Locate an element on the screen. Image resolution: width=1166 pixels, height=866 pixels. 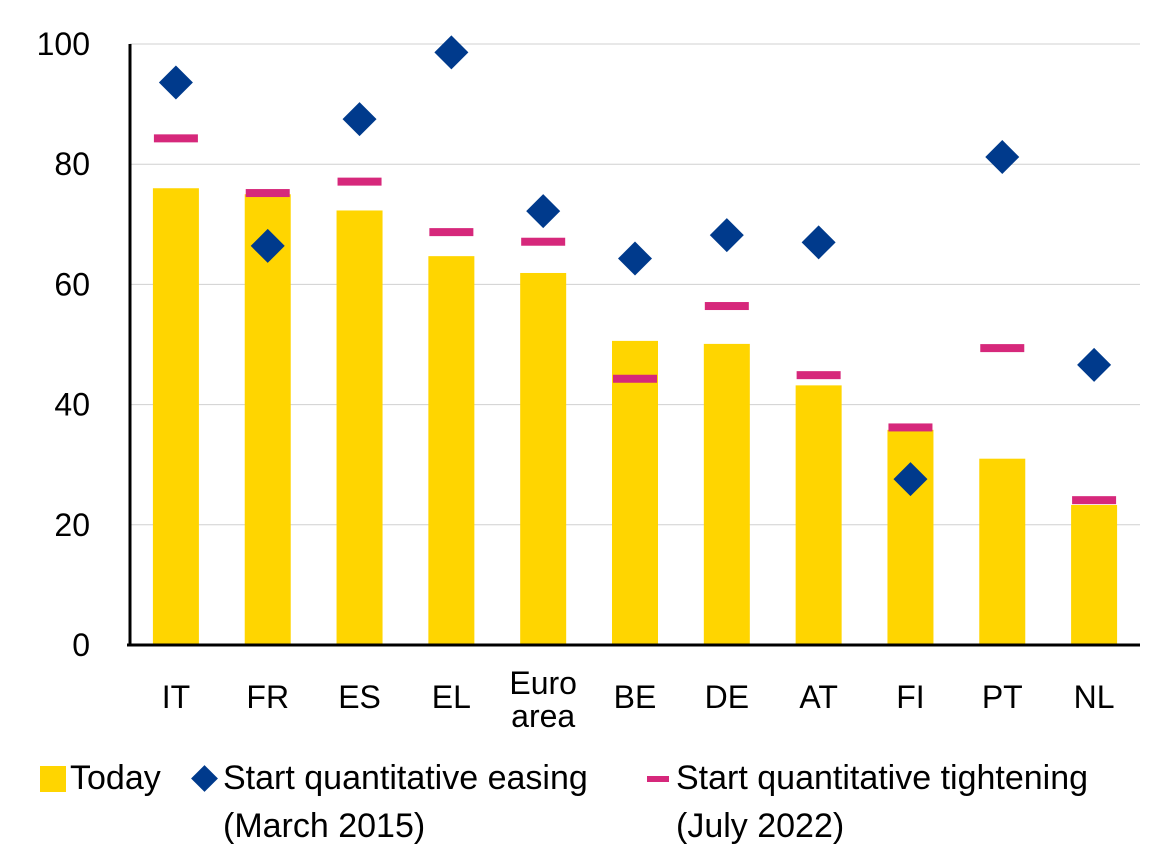
legend-label-qt-line2: (July 2022) is located at coordinates (760, 826).